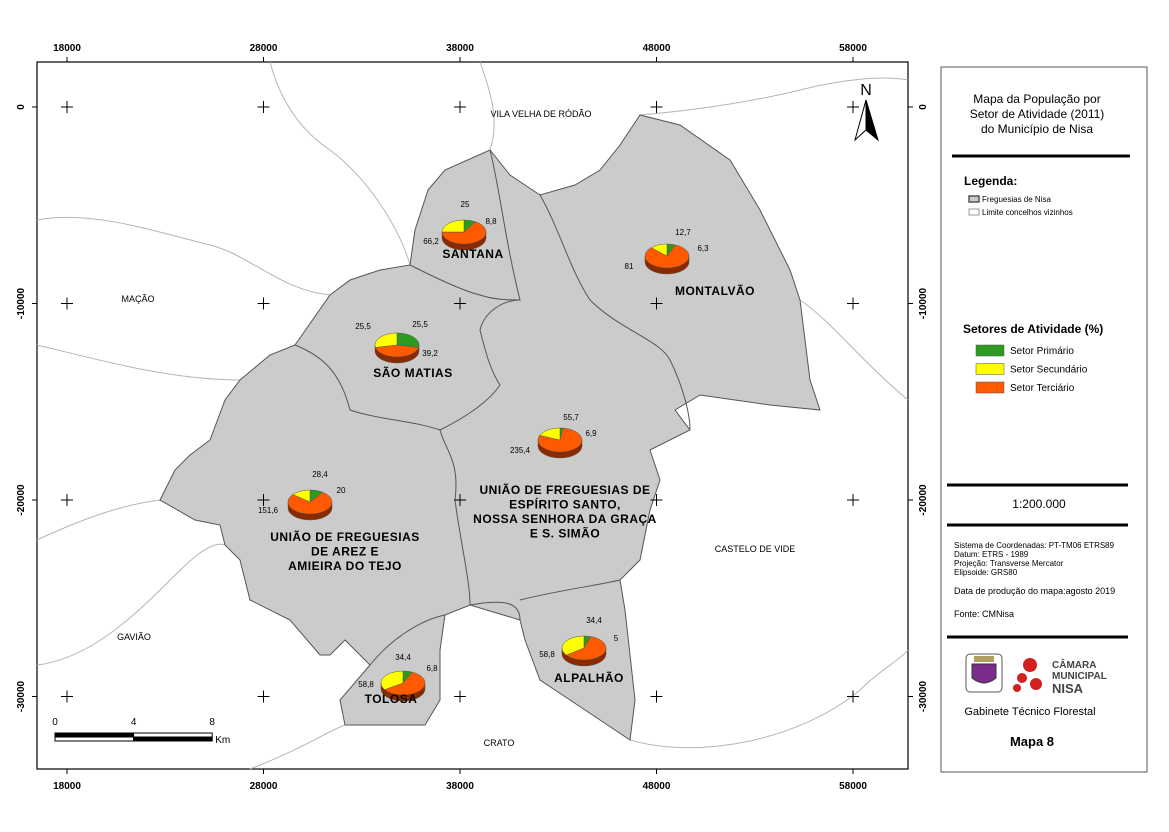 Image resolution: width=1169 pixels, height=832 pixels. What do you see at coordinates (1034, 591) in the screenshot?
I see `date: Data de produção do mapa:agosto 2019` at bounding box center [1034, 591].